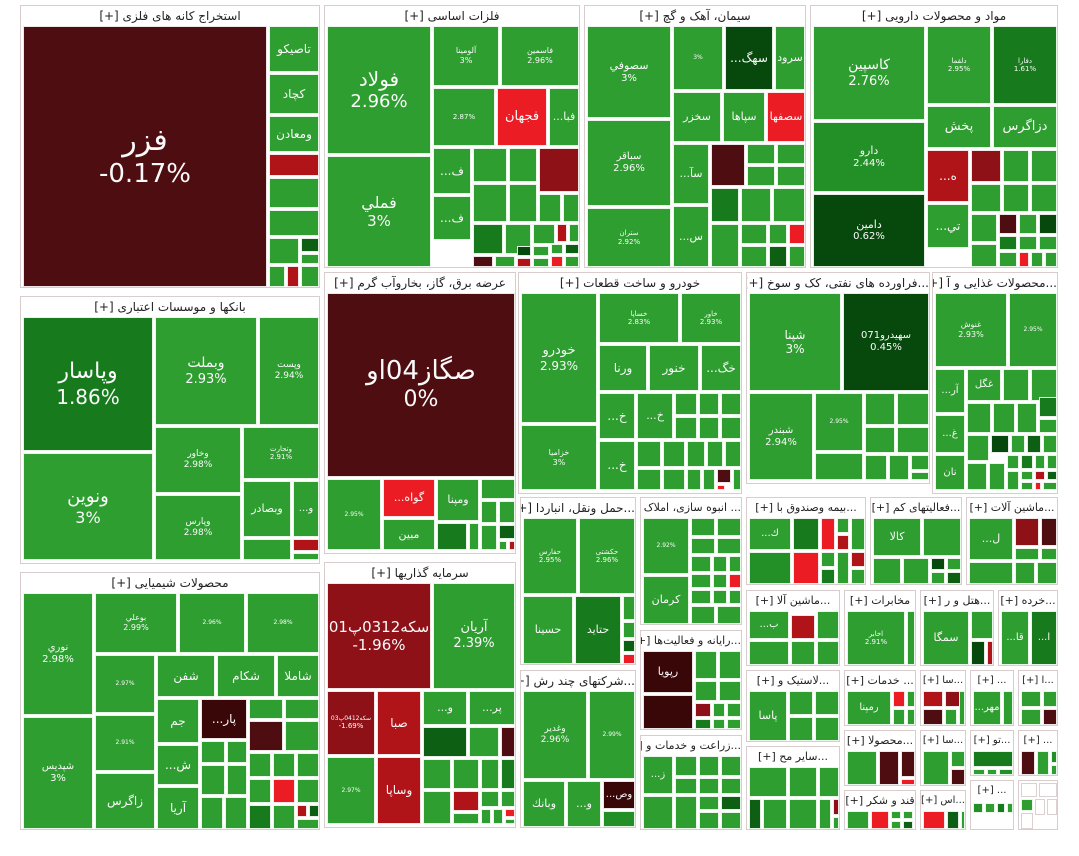 Image resolution: width=1079 pixels, height=856 pixels. I want to click on stock-tile: نان, so click(950, 472).